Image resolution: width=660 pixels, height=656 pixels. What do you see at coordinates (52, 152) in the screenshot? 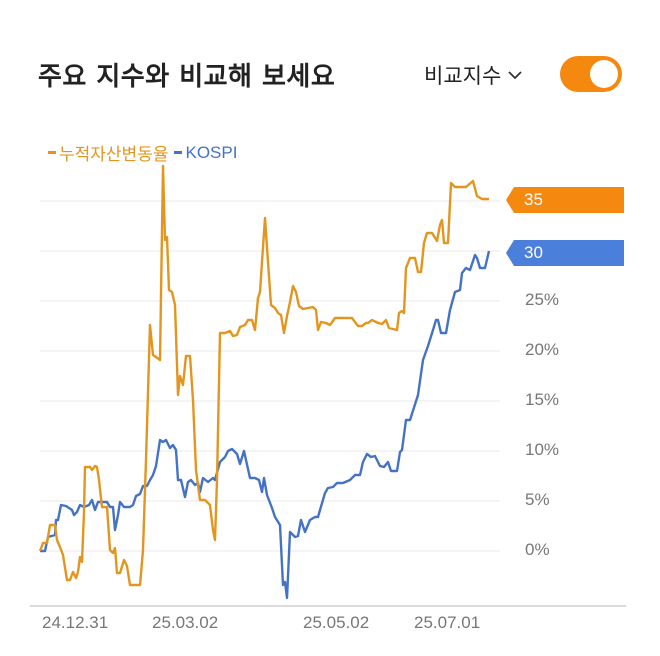
I see `legend-swatch-asset` at bounding box center [52, 152].